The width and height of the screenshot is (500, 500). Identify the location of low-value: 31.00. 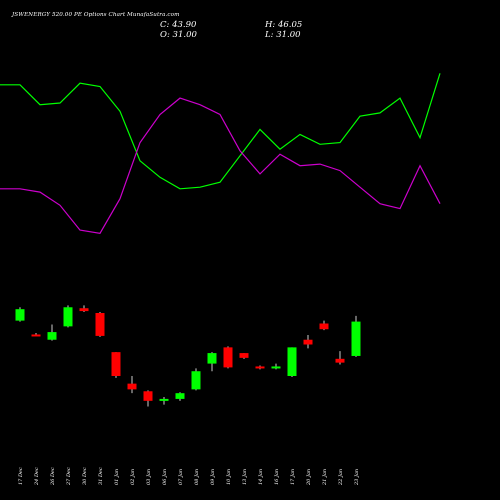
(288, 35).